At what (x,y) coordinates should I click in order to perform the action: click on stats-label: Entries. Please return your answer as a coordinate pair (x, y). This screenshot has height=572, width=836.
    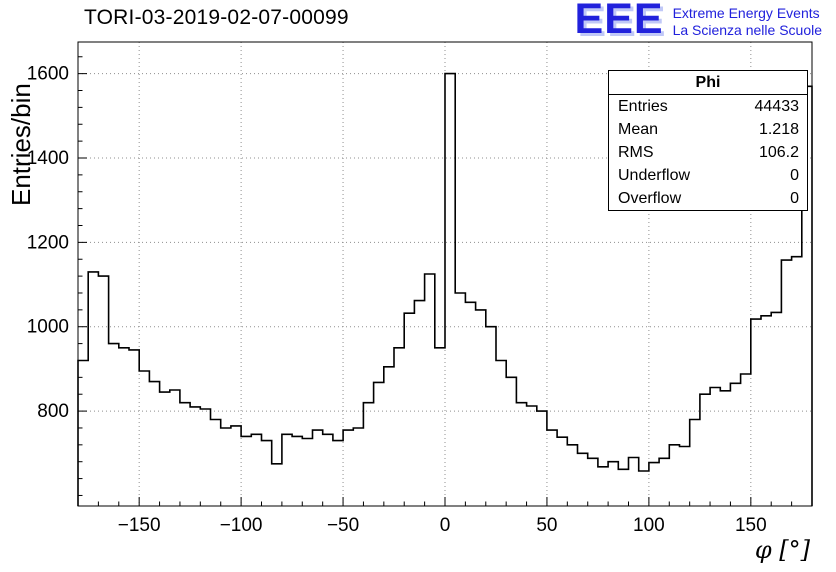
    Looking at the image, I should click on (643, 106).